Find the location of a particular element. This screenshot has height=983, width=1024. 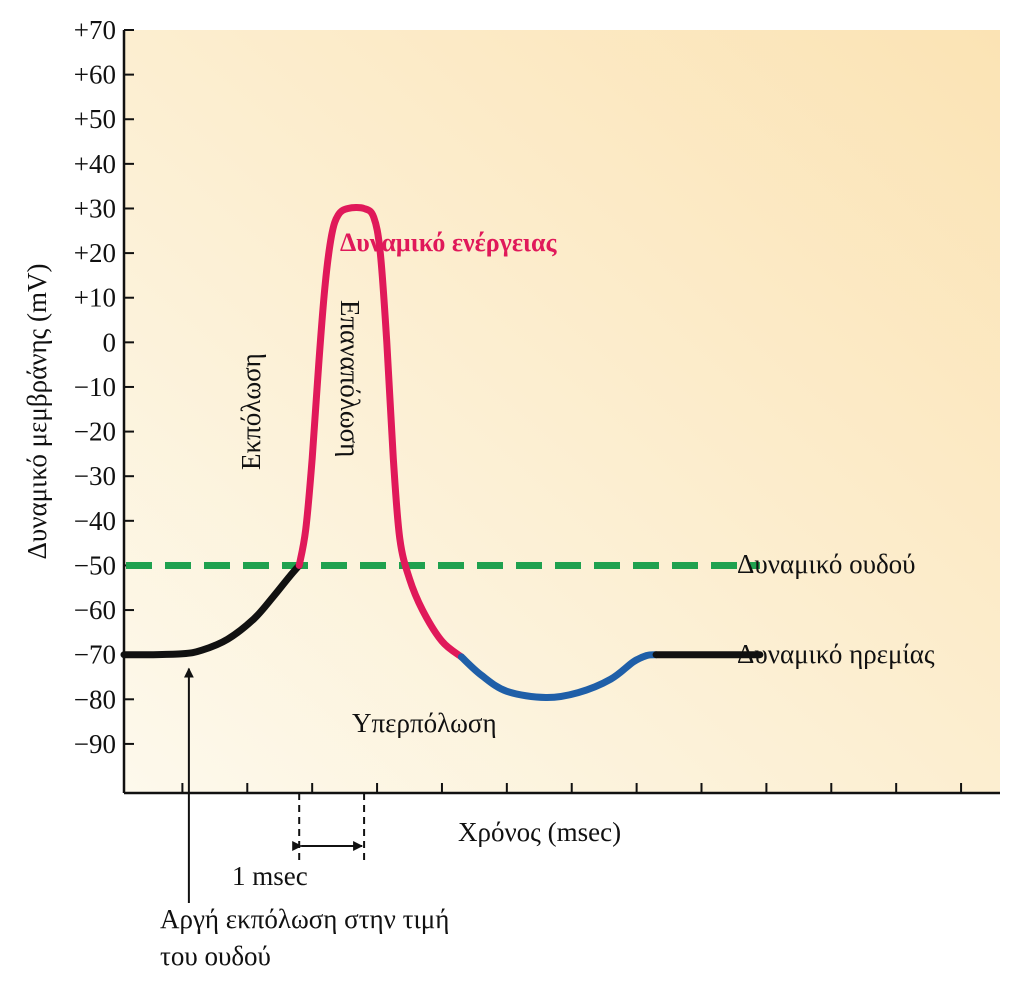

y-tick-label: −40 is located at coordinates (95, 521).